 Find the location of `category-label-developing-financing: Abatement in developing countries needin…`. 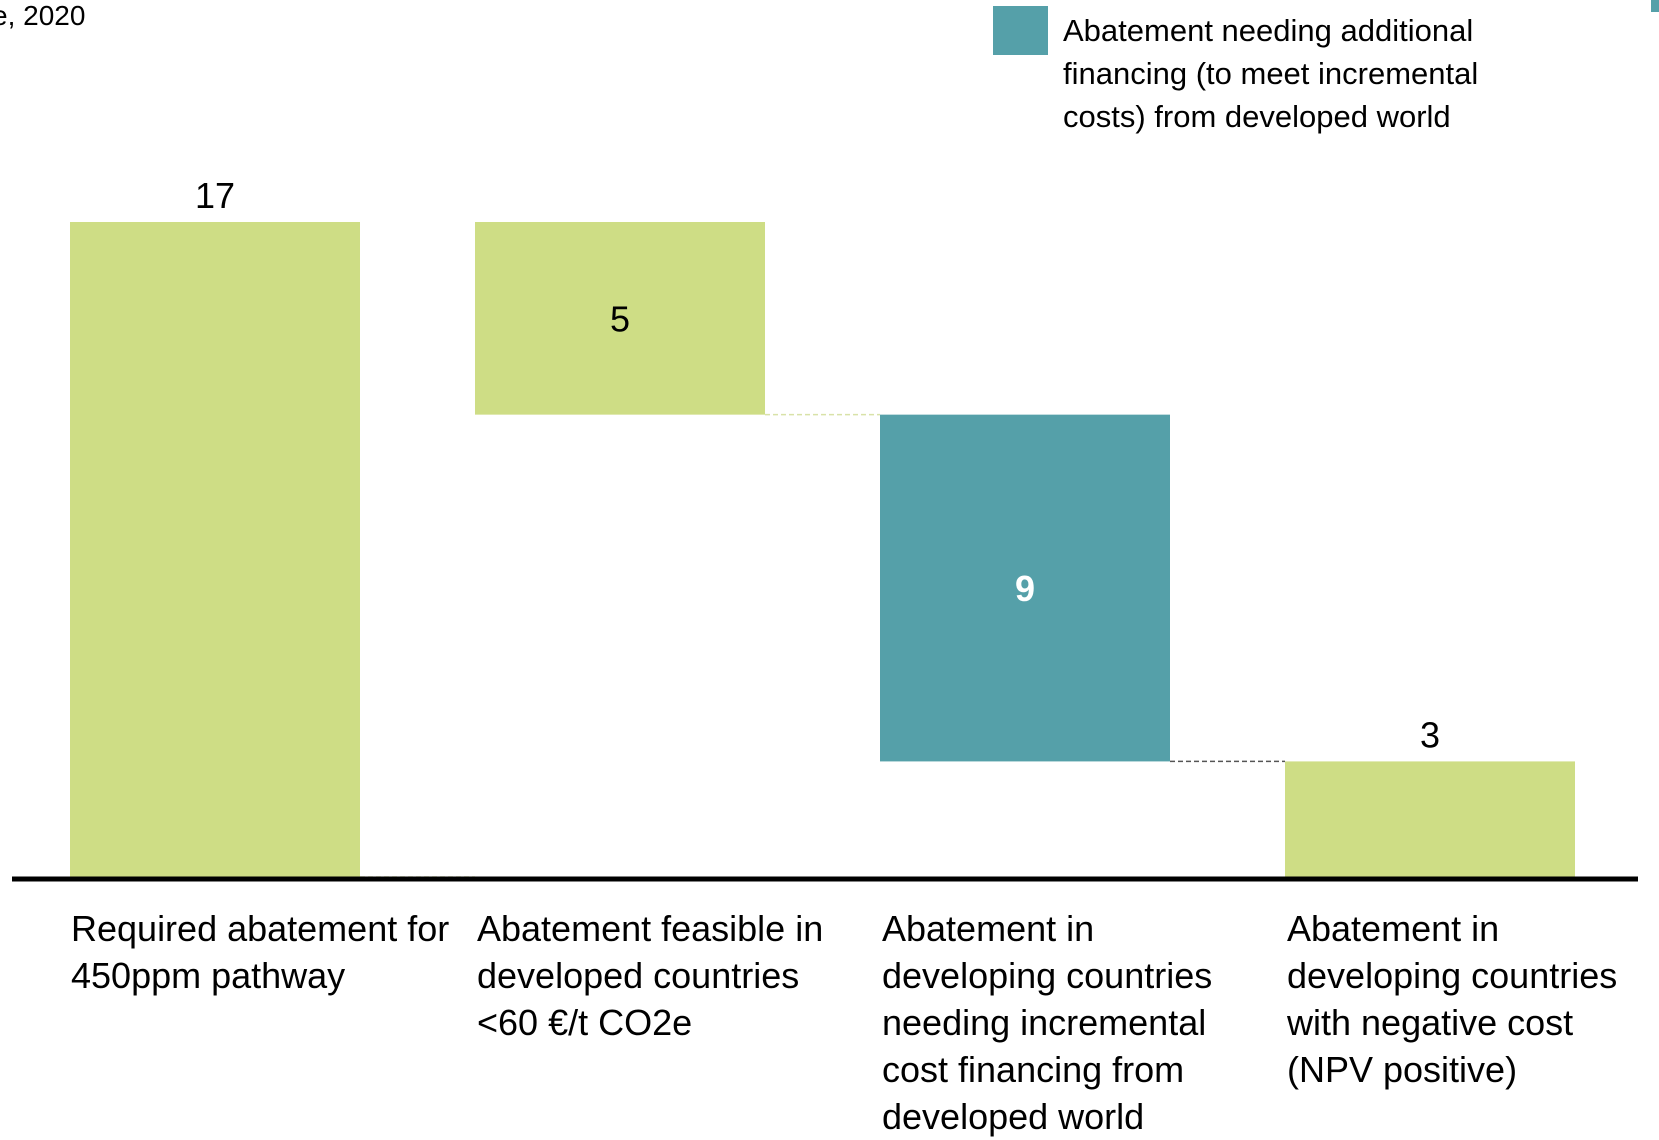

category-label-developing-financing: Abatement in developing countries needin… is located at coordinates (1047, 1022).